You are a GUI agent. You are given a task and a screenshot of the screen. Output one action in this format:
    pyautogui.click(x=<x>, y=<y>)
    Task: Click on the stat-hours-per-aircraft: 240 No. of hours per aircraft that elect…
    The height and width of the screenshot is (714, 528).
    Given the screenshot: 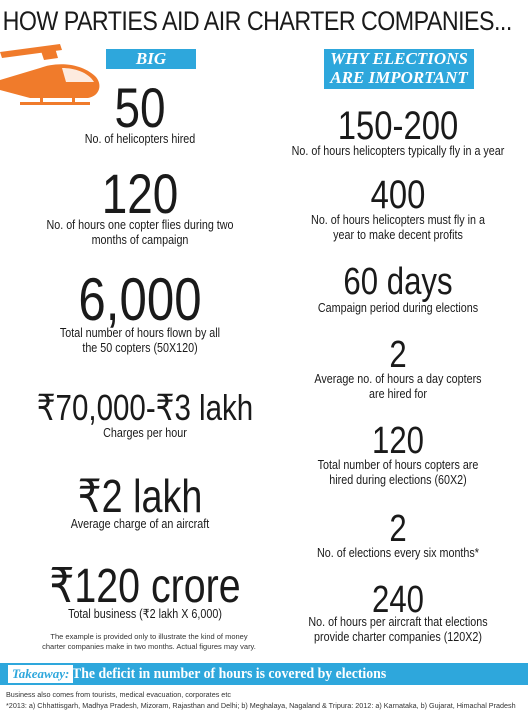 What is the action you would take?
    pyautogui.click(x=398, y=613)
    